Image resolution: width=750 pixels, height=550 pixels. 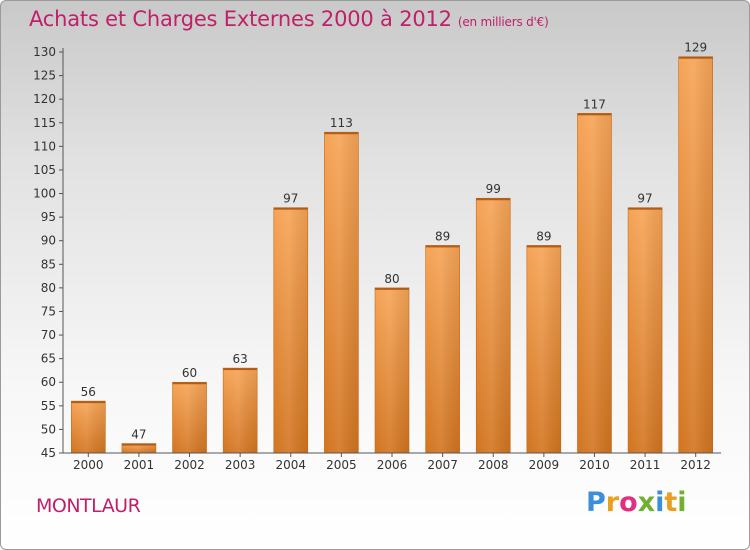 What do you see at coordinates (290, 199) in the screenshot?
I see `data-label-2004: 97` at bounding box center [290, 199].